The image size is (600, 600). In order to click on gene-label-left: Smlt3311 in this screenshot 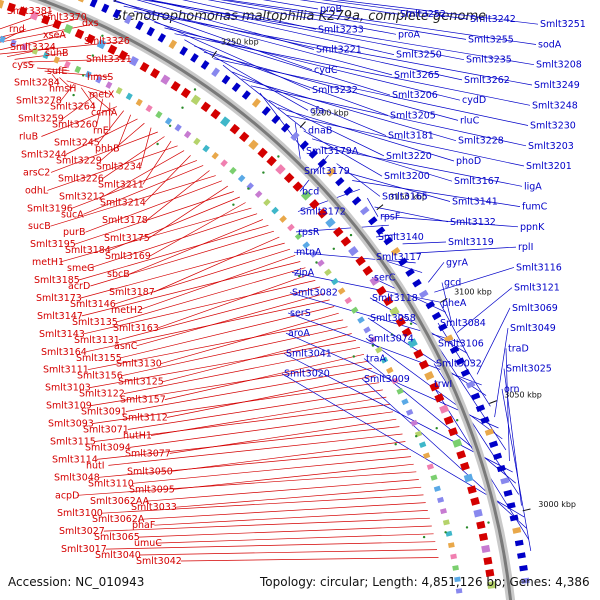, I will do `click(109, 59)`.